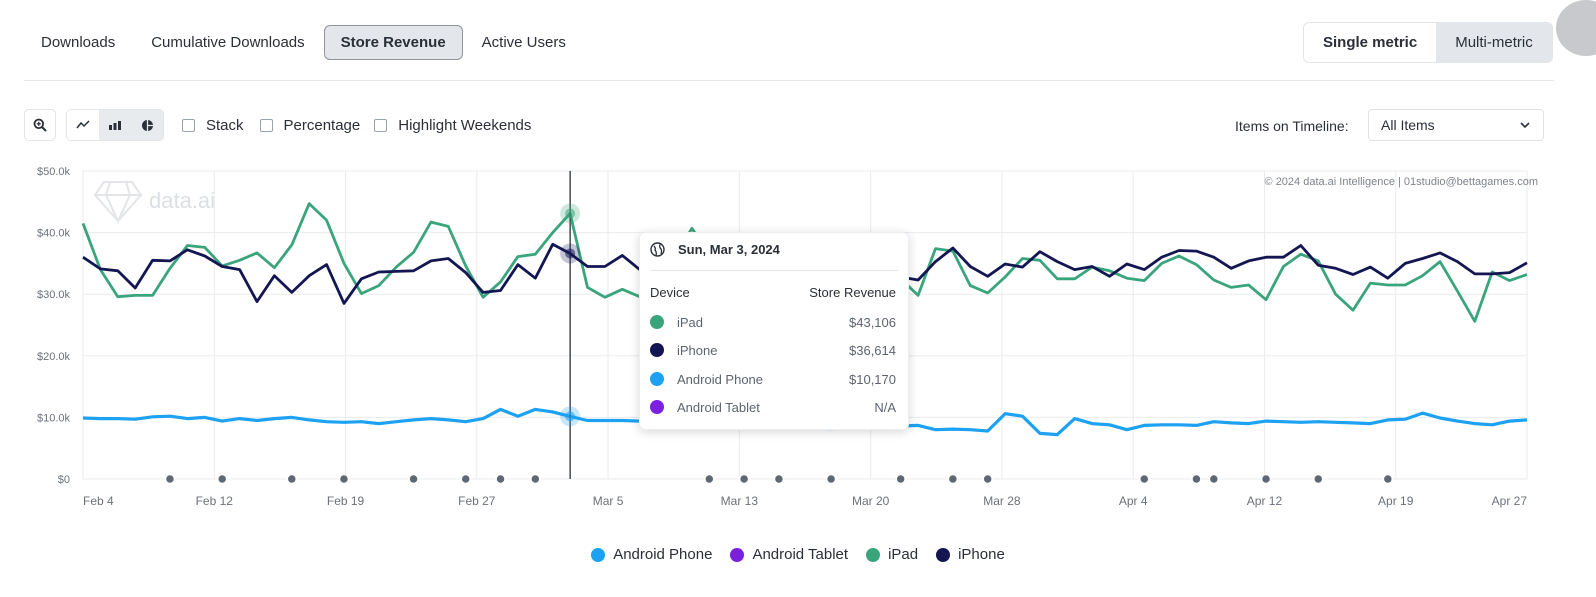 The image size is (1596, 597). I want to click on avatar, so click(1576, 28).